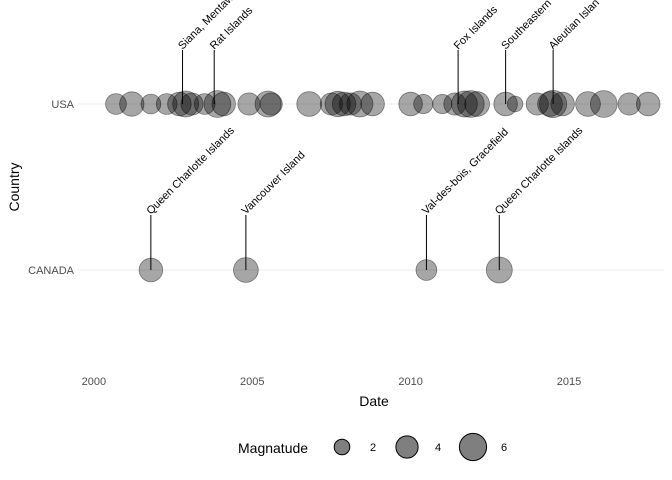 The width and height of the screenshot is (672, 480). I want to click on x-tick-labels: 2000 2005 2010 2015, so click(332, 382).